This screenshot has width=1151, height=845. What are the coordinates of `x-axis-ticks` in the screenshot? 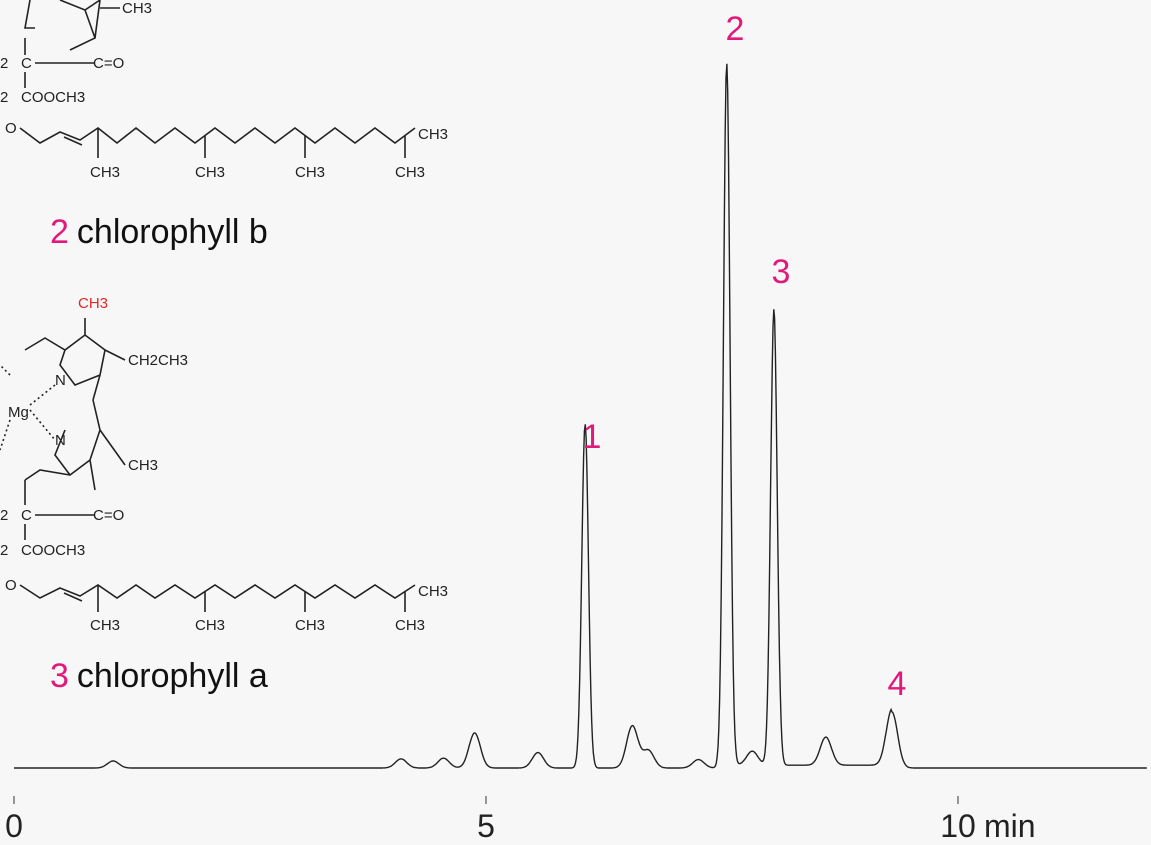 It's located at (486, 800).